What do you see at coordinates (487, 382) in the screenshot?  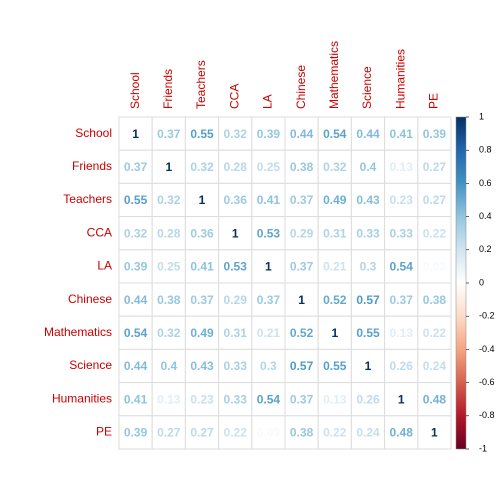 I see `colorbar-tick-label: -0.6` at bounding box center [487, 382].